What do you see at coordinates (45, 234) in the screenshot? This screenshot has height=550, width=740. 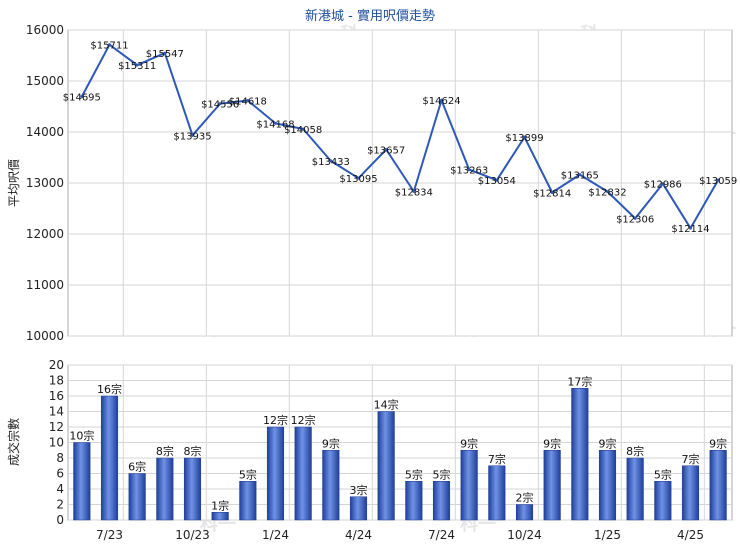 I see `price-y-tick-label: 12000` at bounding box center [45, 234].